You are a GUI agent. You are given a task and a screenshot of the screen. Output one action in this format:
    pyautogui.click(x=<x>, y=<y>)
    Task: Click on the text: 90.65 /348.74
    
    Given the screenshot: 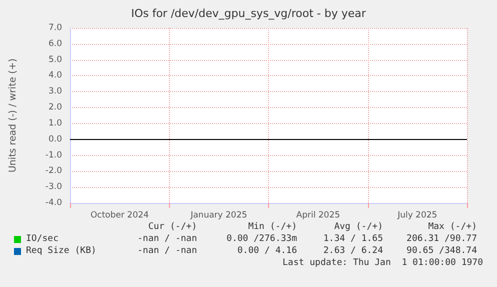 What is the action you would take?
    pyautogui.click(x=441, y=251)
    